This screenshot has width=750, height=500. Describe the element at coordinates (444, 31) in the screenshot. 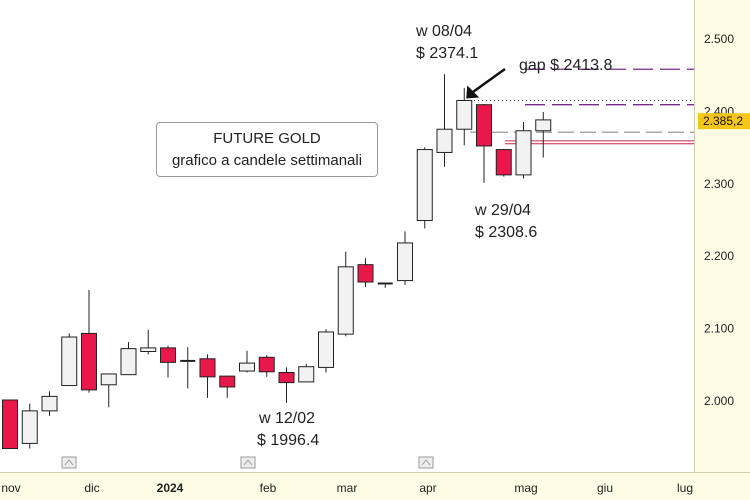

I see `annotation-w0804-week: w 08/04` at that location.